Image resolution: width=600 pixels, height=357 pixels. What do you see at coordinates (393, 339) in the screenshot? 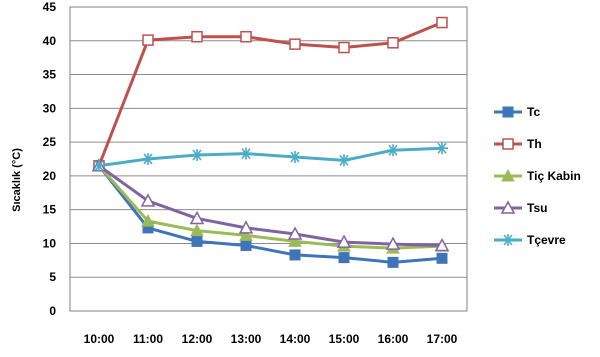
I see `x-tick-label: 16:00` at bounding box center [393, 339].